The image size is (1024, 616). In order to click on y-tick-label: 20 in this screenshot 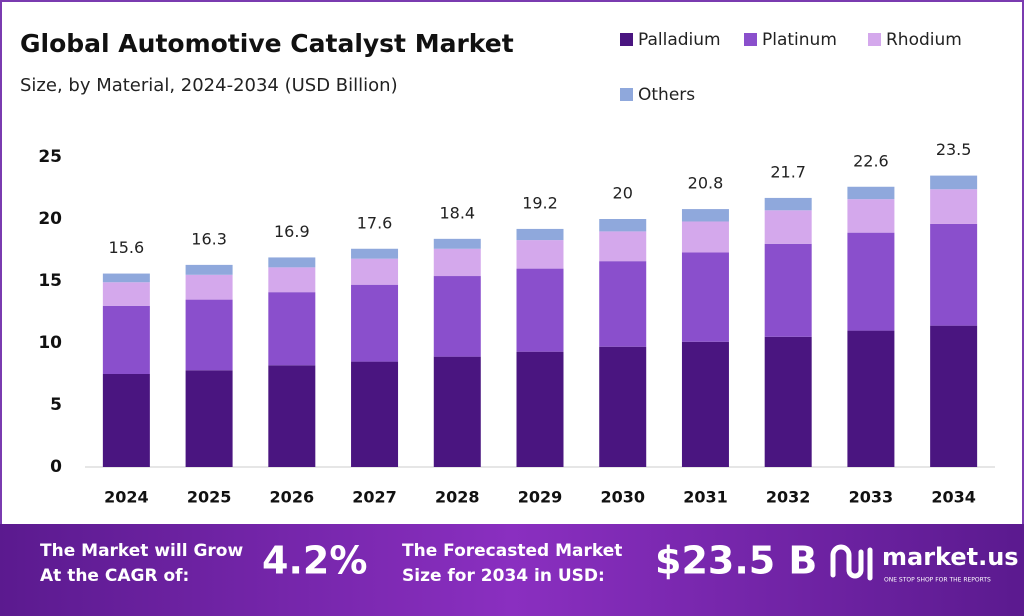, I will do `click(50, 219)`.